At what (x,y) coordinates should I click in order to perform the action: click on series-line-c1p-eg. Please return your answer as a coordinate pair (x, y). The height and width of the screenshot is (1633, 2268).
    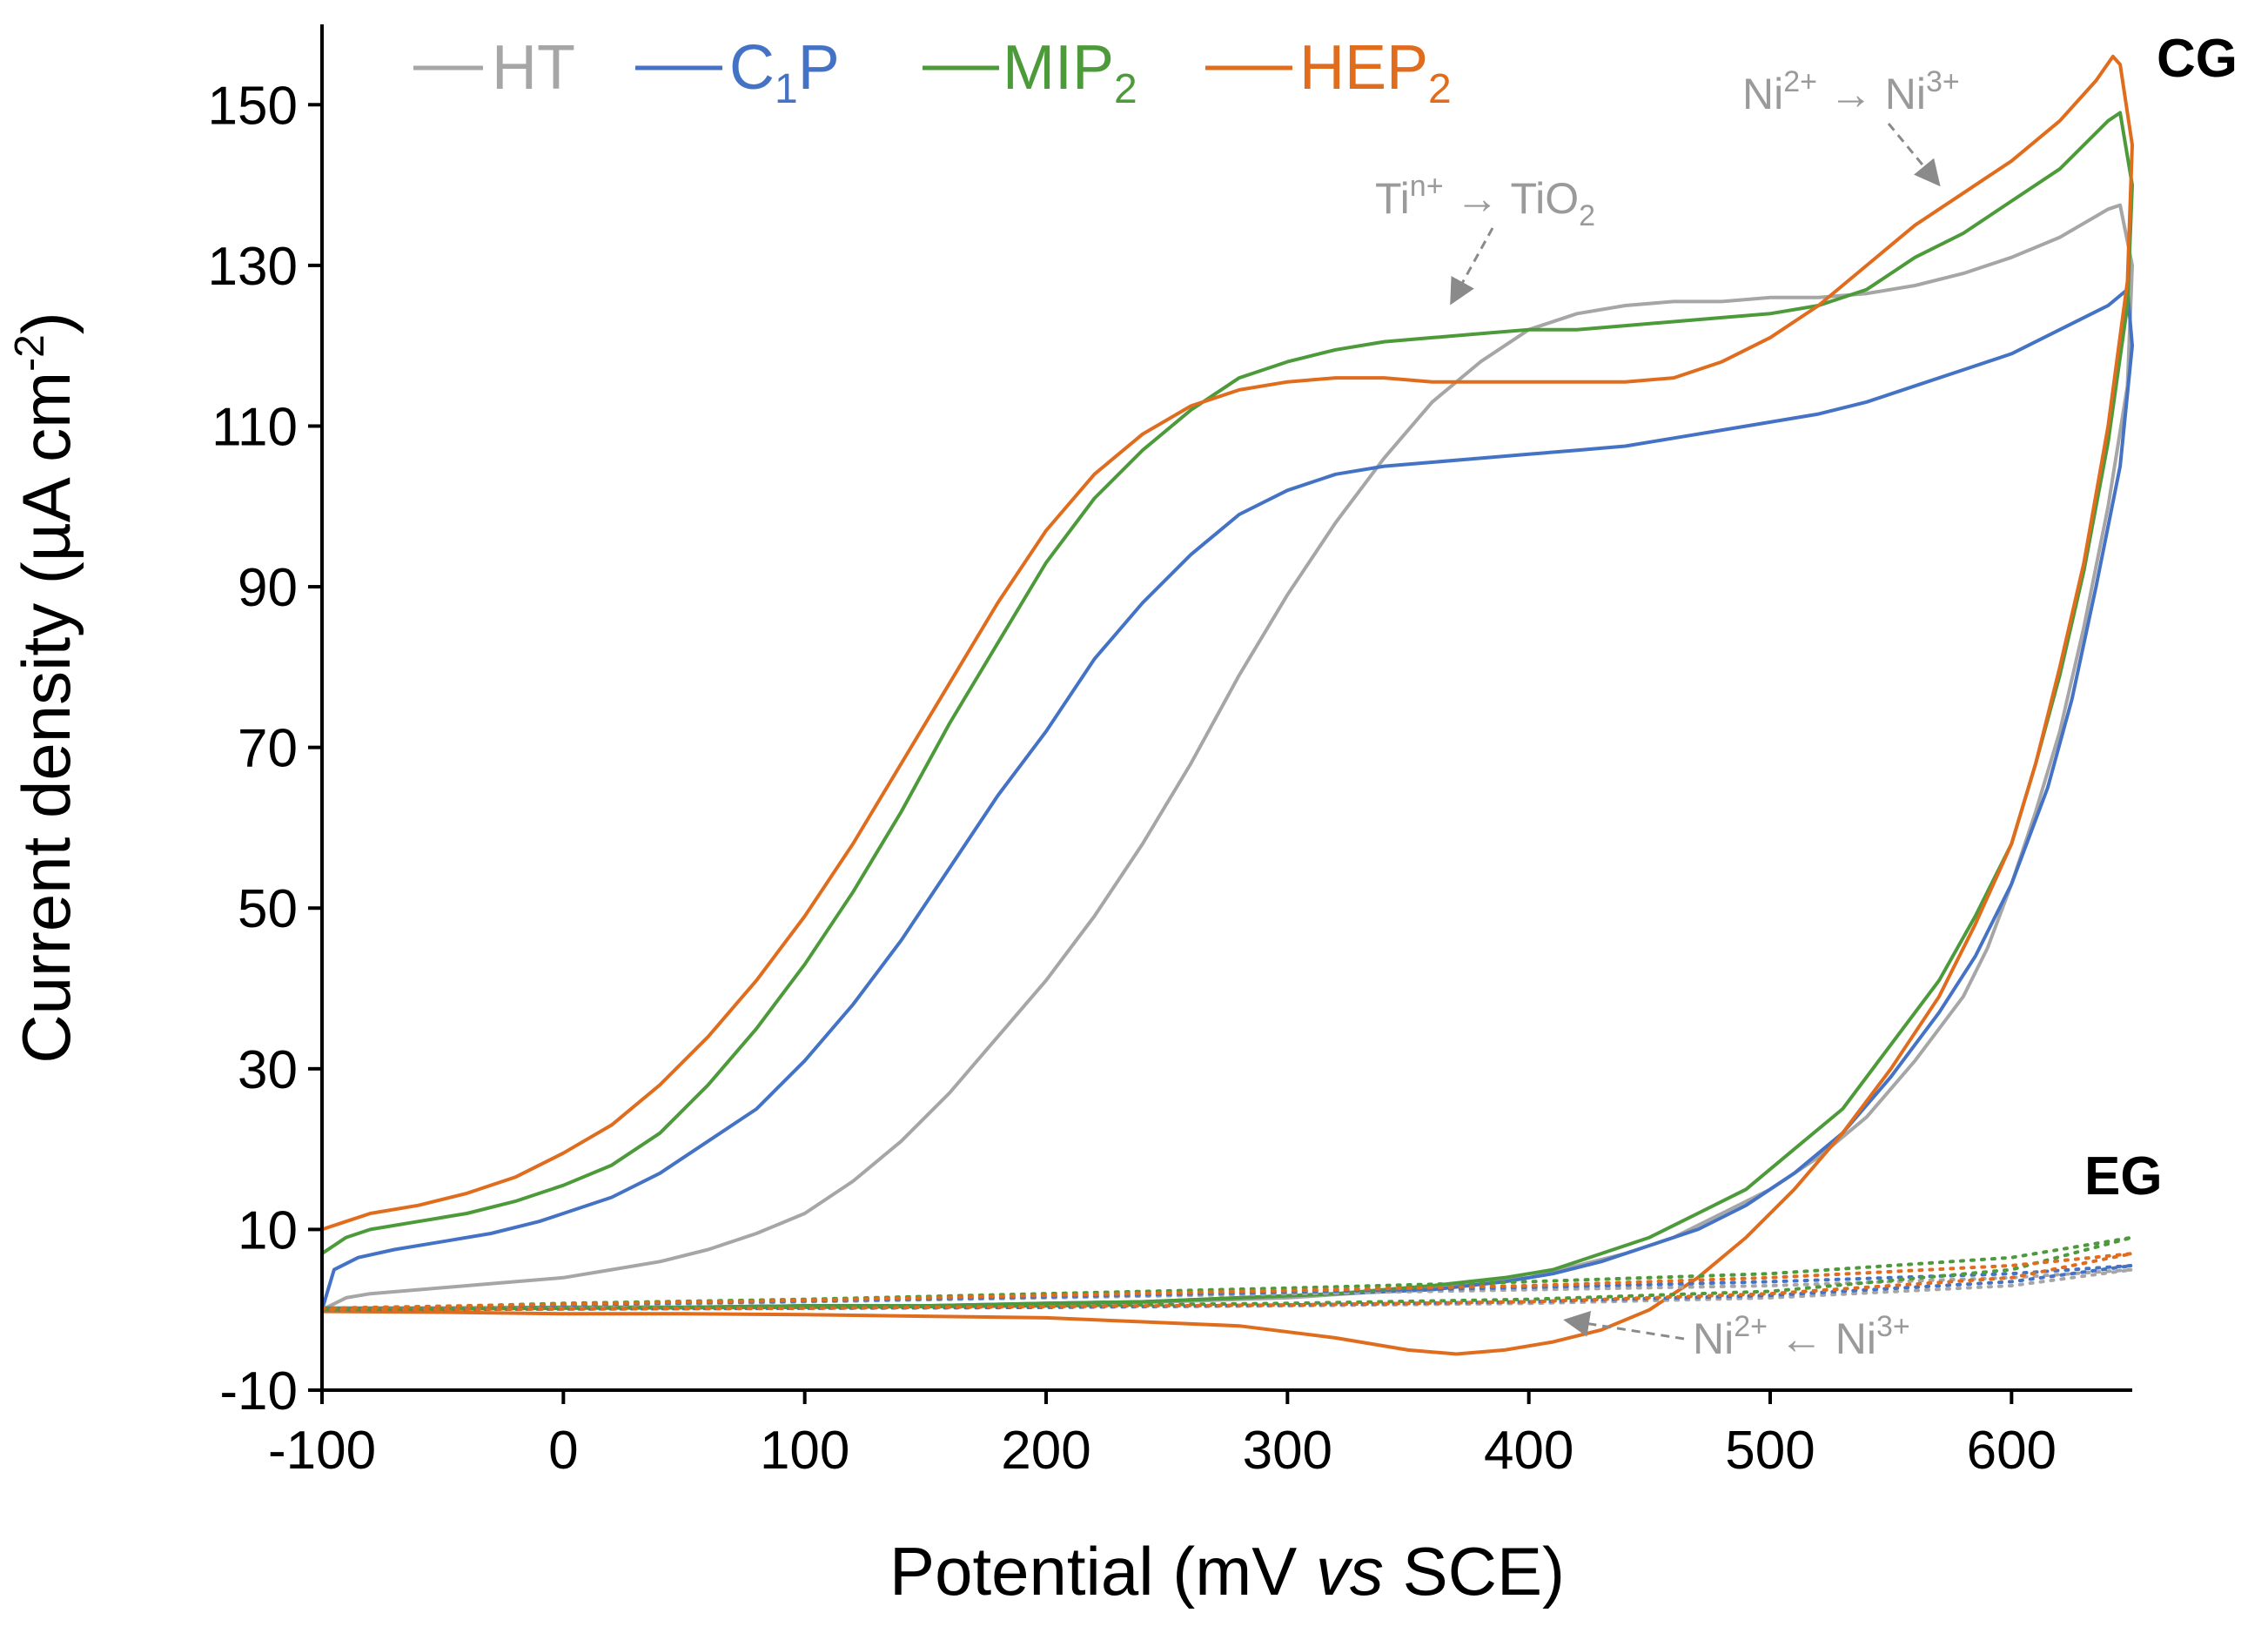
    Looking at the image, I should click on (1227, 1288).